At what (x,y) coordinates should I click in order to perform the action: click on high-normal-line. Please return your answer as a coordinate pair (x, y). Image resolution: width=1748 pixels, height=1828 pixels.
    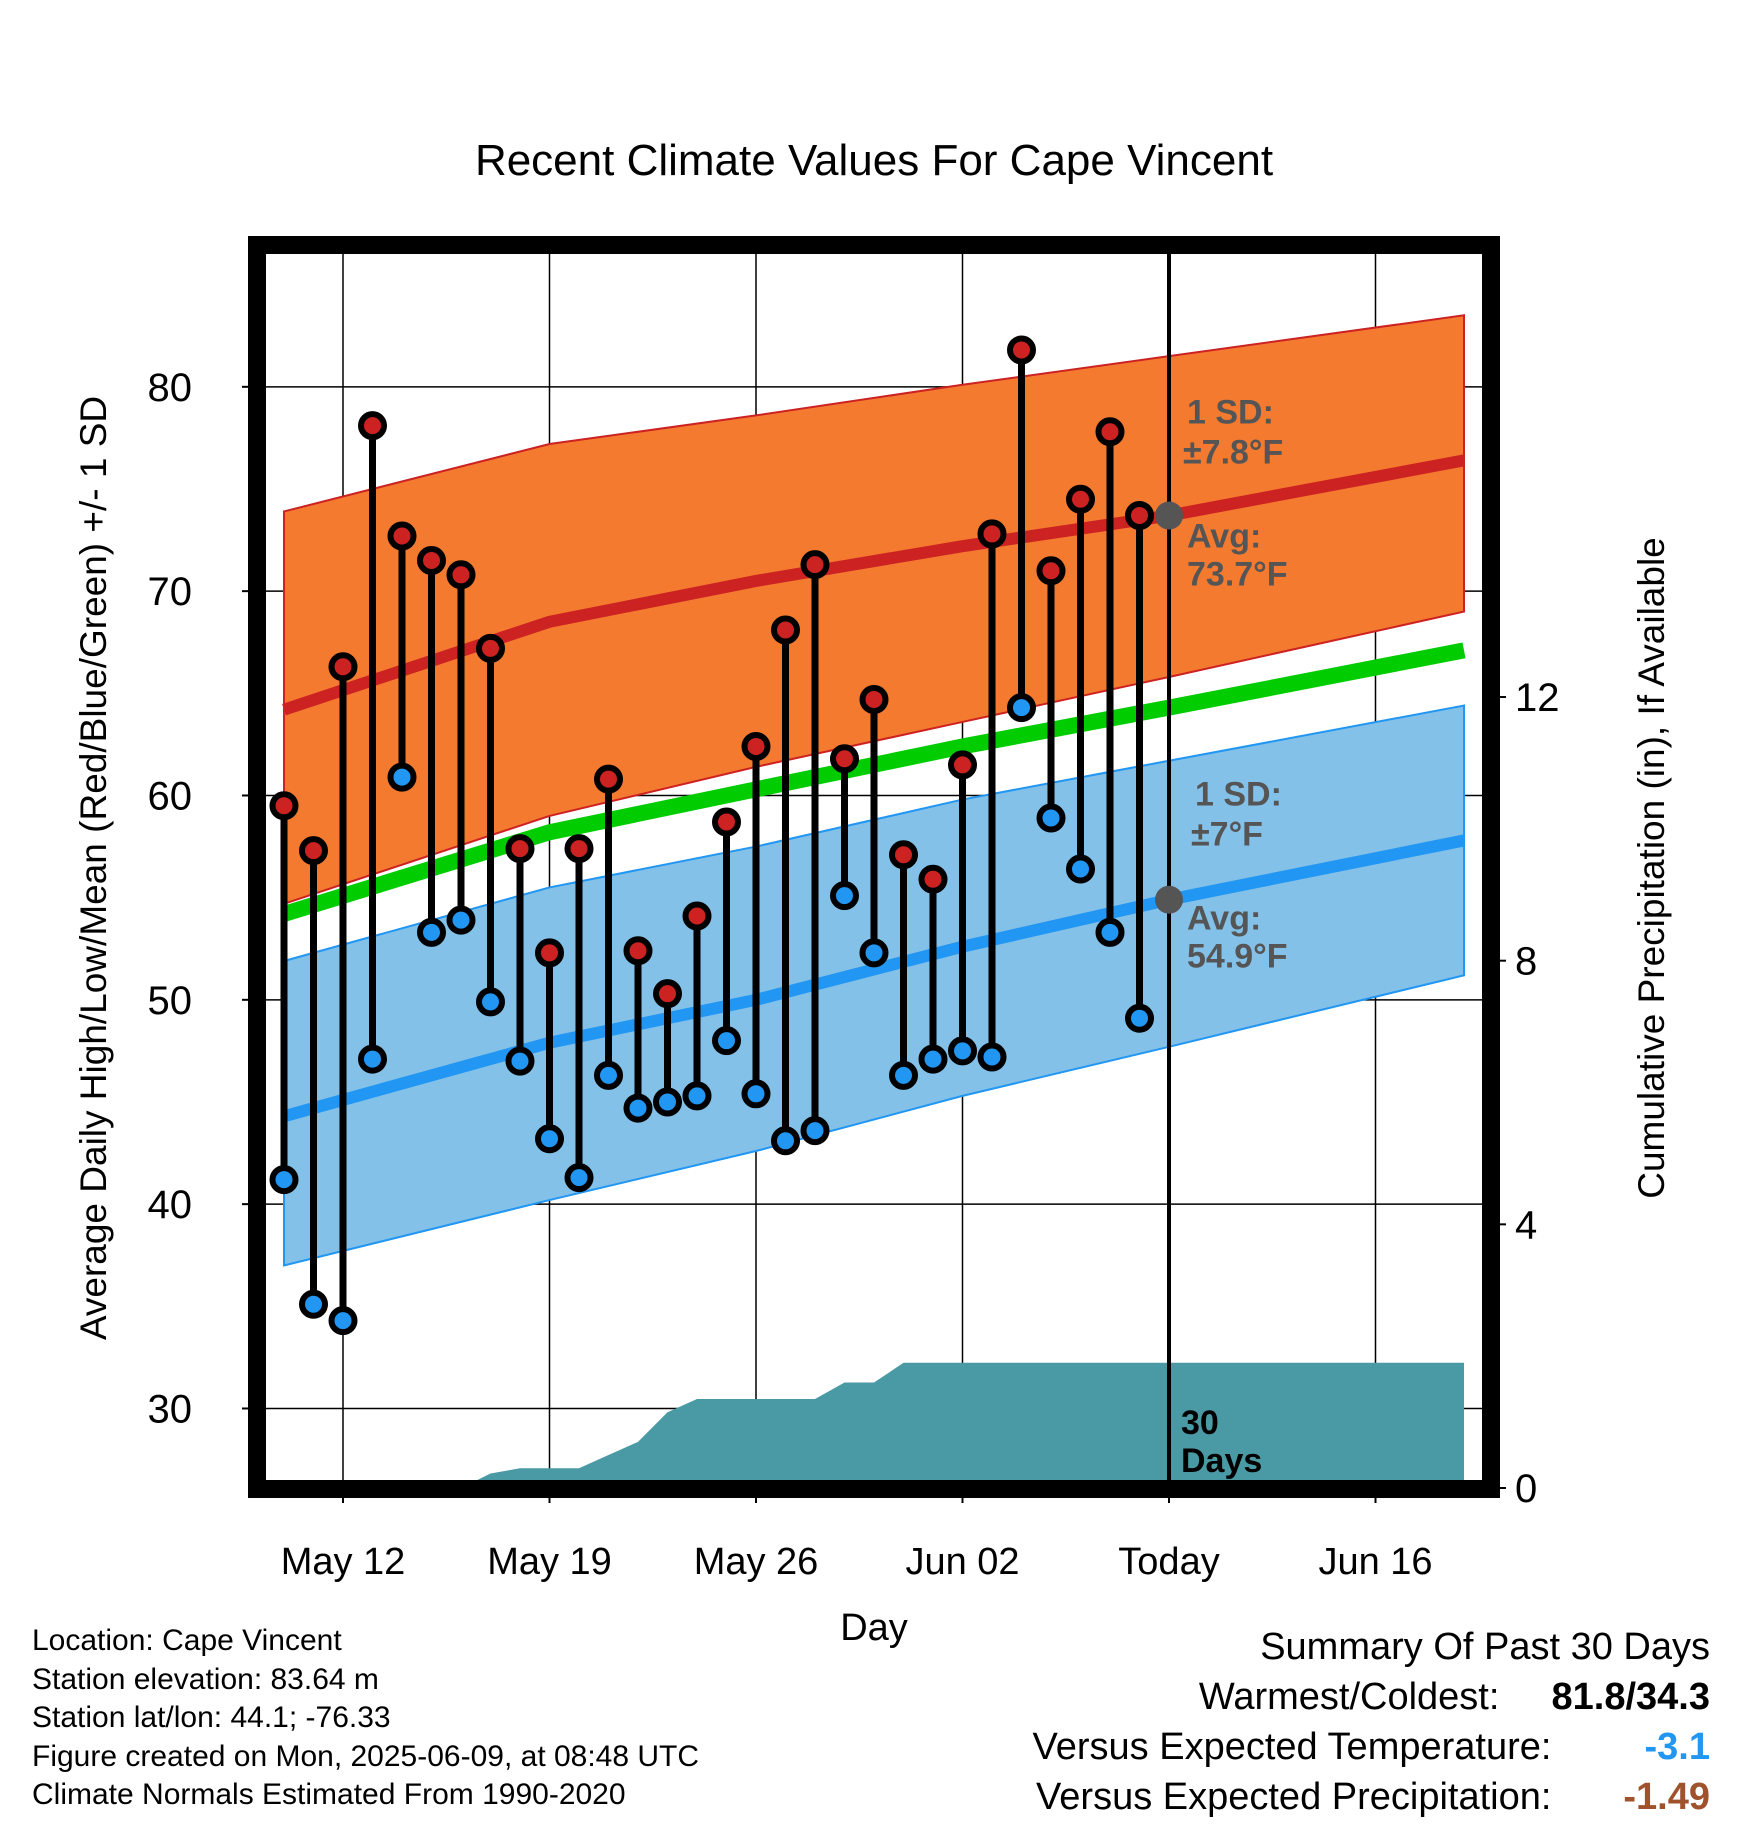
    Looking at the image, I should click on (874, 585).